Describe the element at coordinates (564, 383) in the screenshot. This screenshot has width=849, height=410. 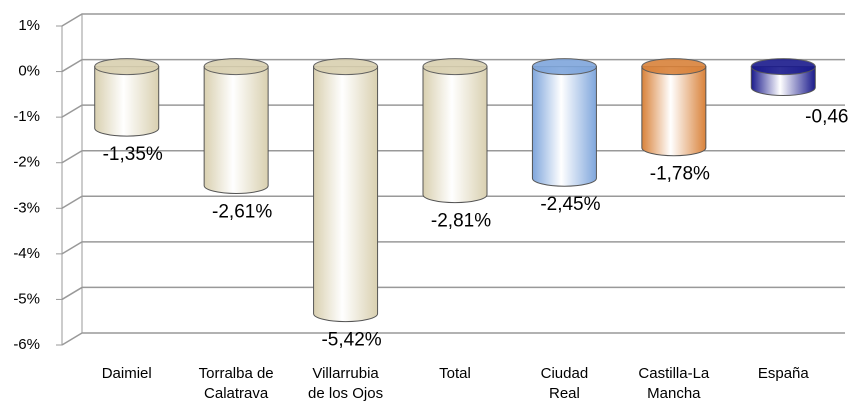
I see `x-tick-label: Ciudad Real` at that location.